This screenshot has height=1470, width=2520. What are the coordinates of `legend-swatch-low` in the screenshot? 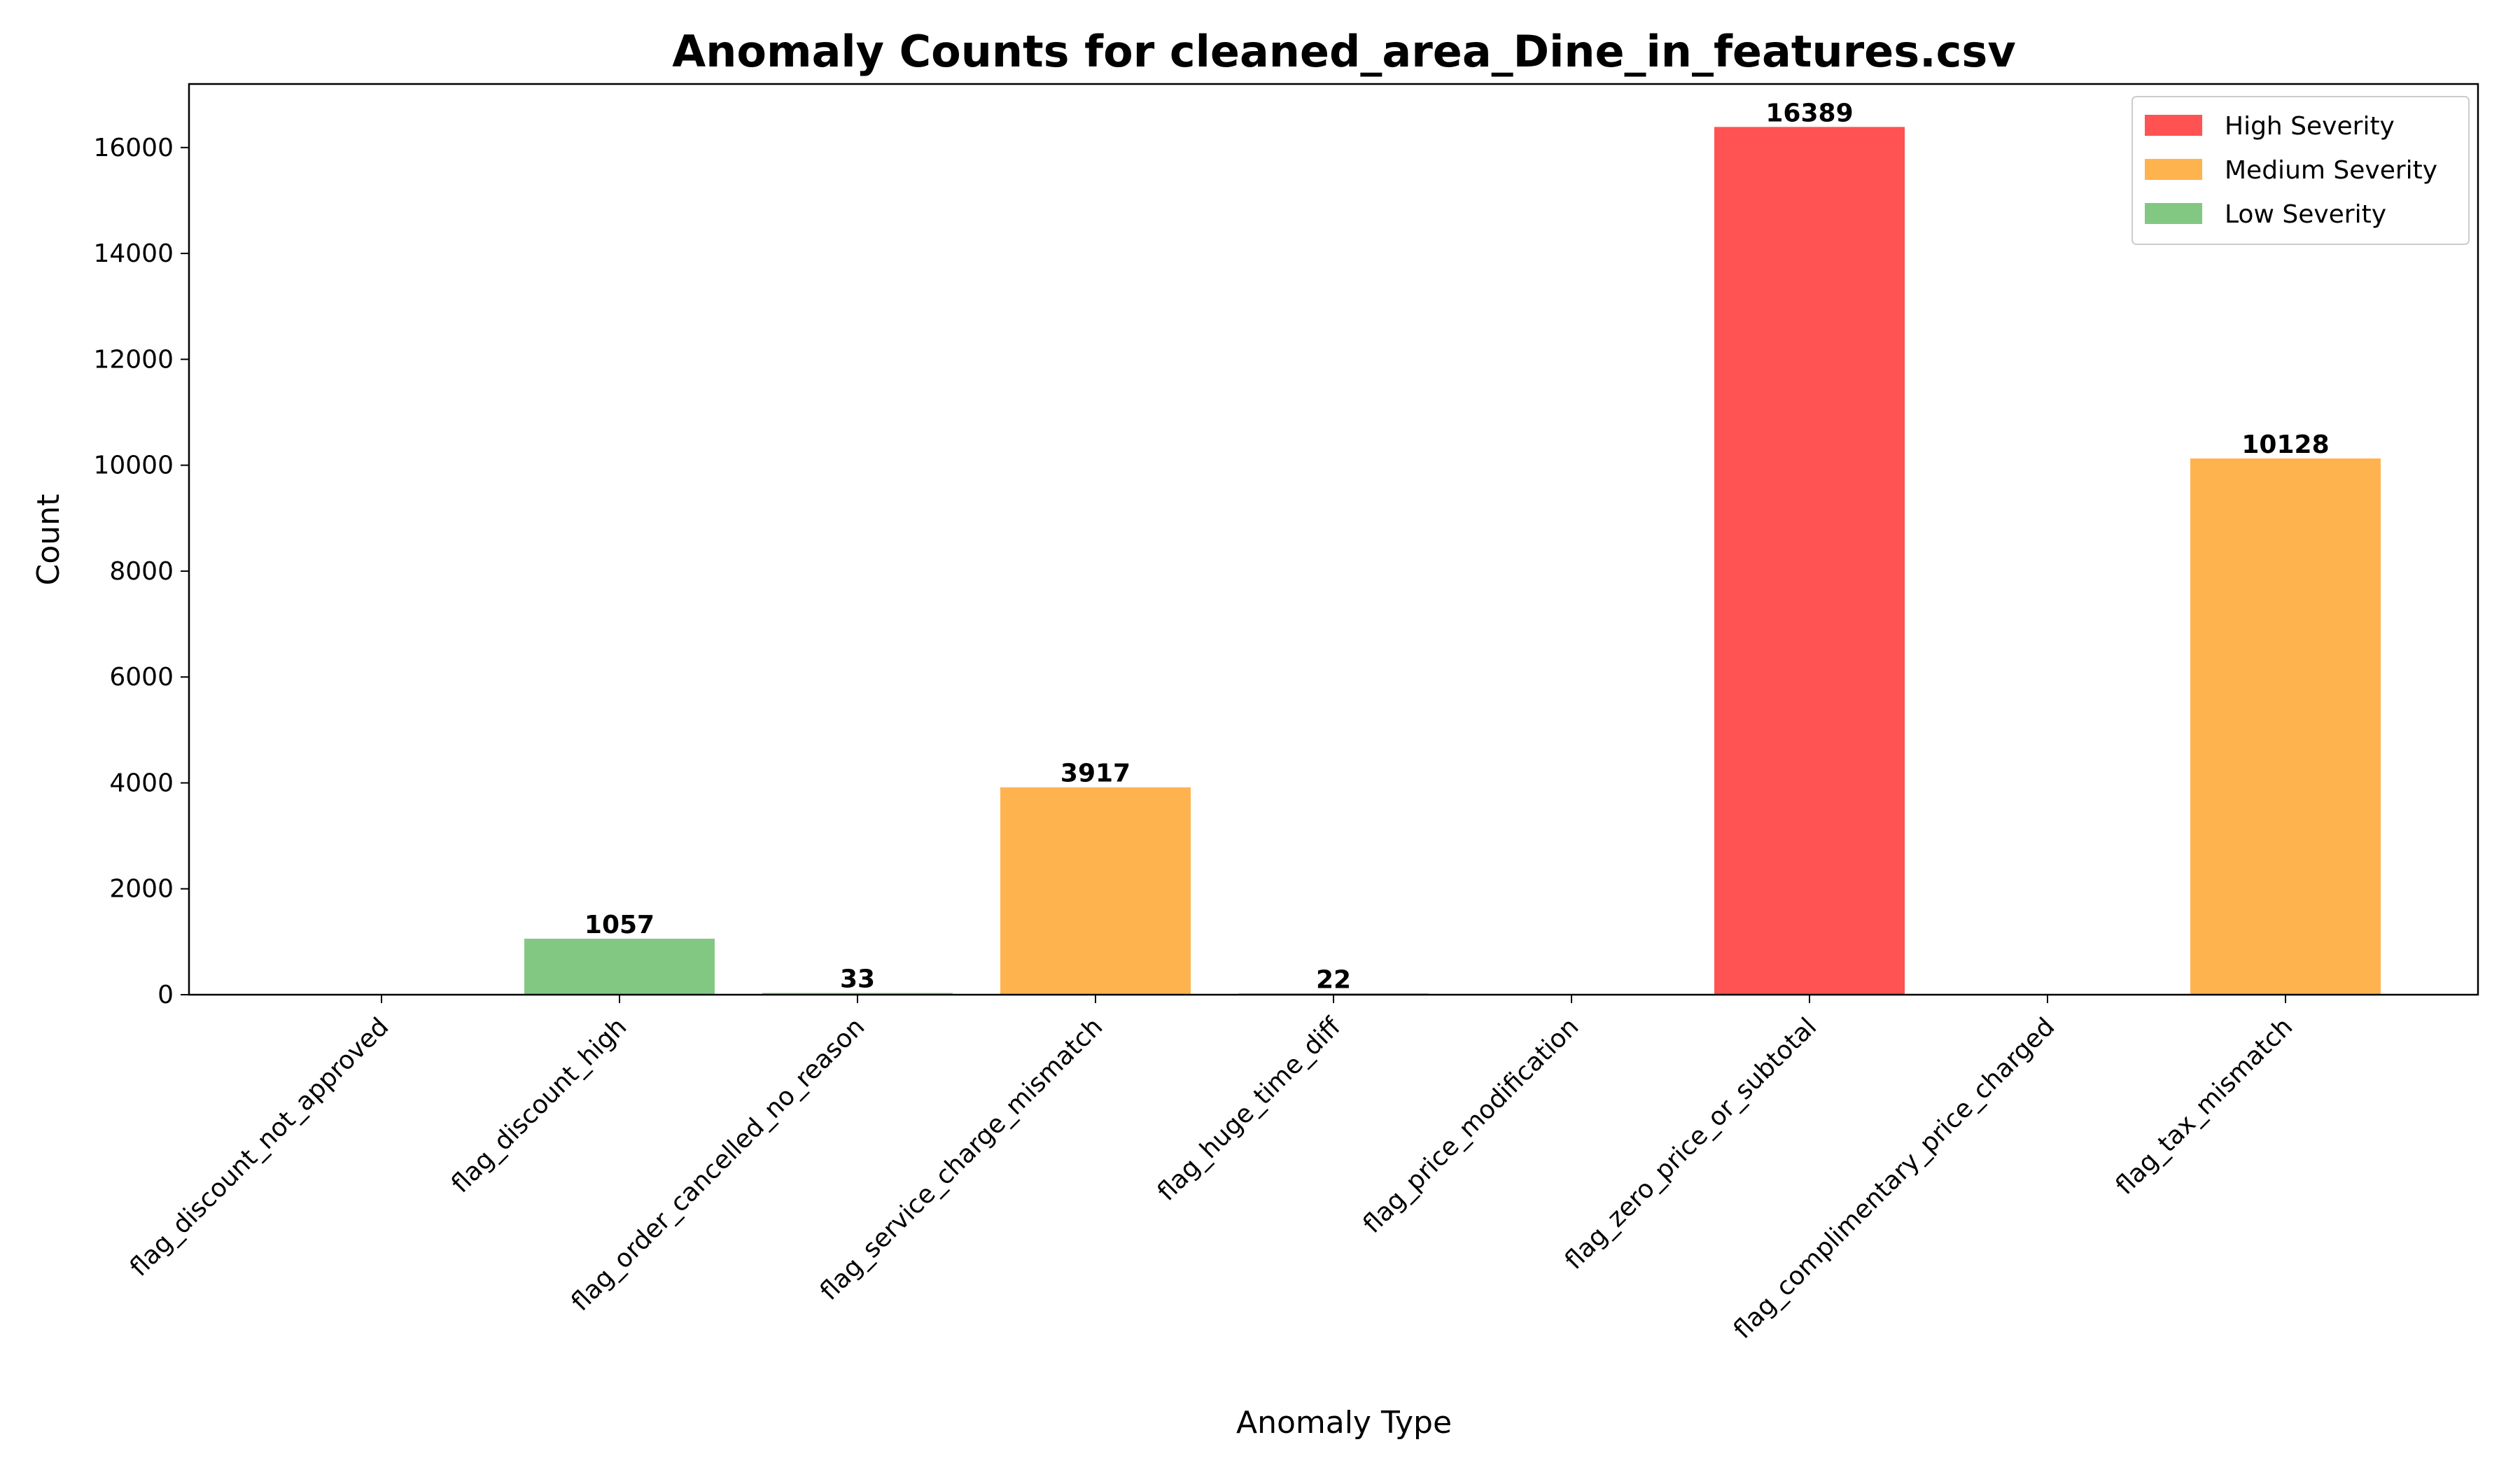 It's located at (2173, 213).